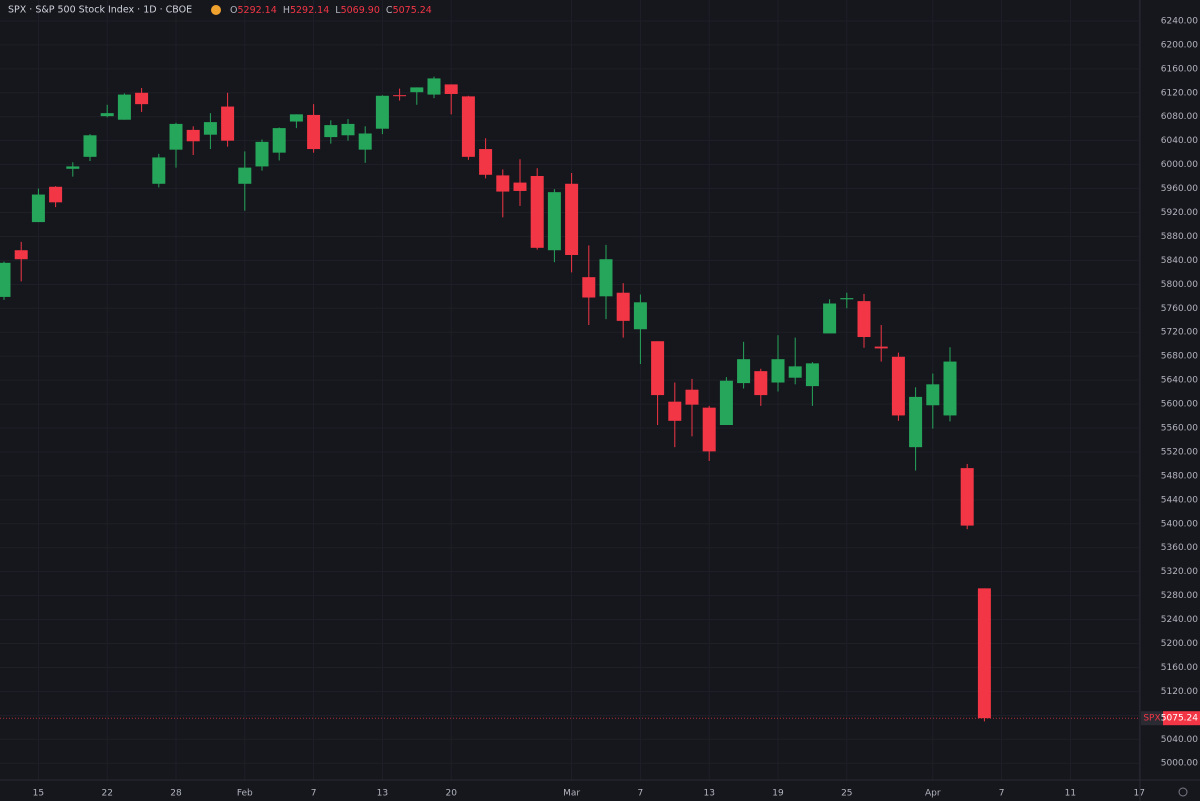 Image resolution: width=1200 pixels, height=801 pixels. What do you see at coordinates (245, 794) in the screenshot?
I see `x-tick-label: Feb` at bounding box center [245, 794].